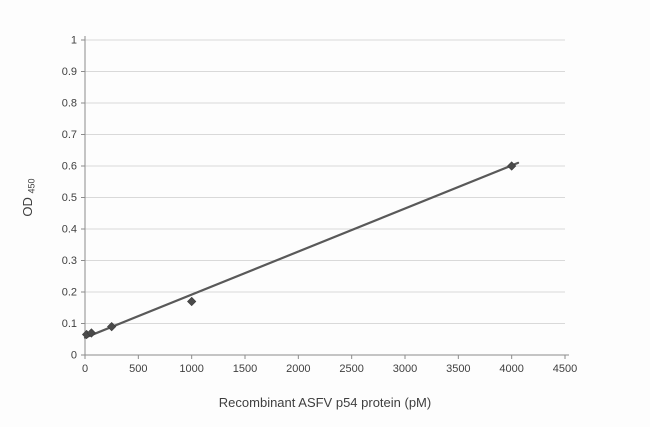 Image resolution: width=650 pixels, height=427 pixels. Describe the element at coordinates (138, 369) in the screenshot. I see `x-tick-label: 500` at that location.